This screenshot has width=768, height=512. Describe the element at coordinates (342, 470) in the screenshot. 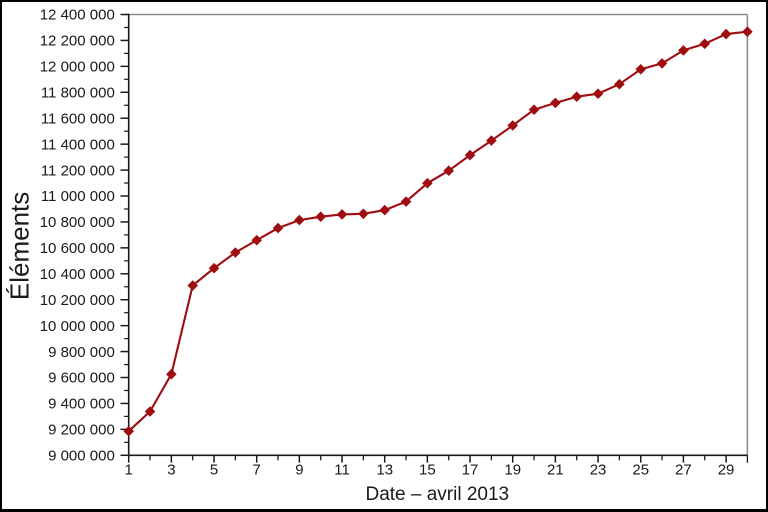

I see `svg-text: 11` at that location.